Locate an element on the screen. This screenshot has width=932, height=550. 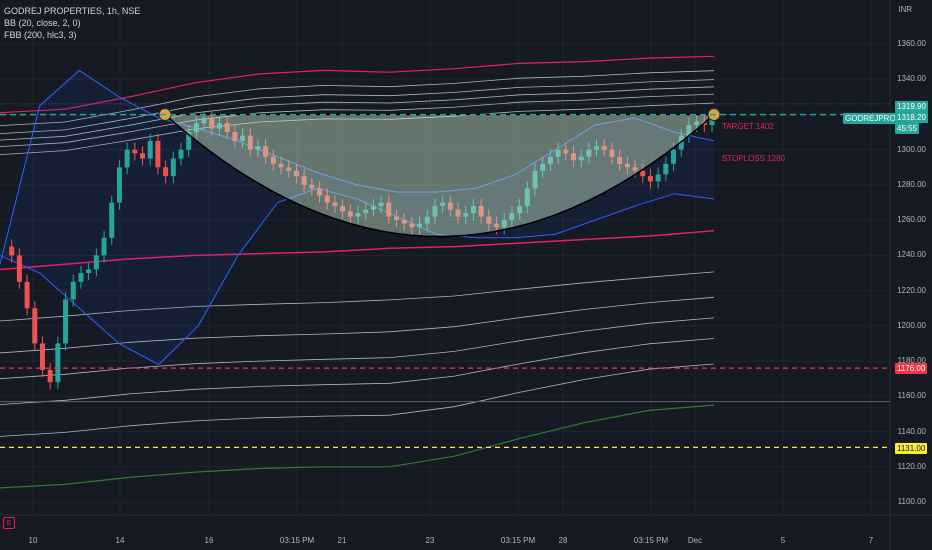
yellow-level-badge: 1131.00 is located at coordinates (911, 448).